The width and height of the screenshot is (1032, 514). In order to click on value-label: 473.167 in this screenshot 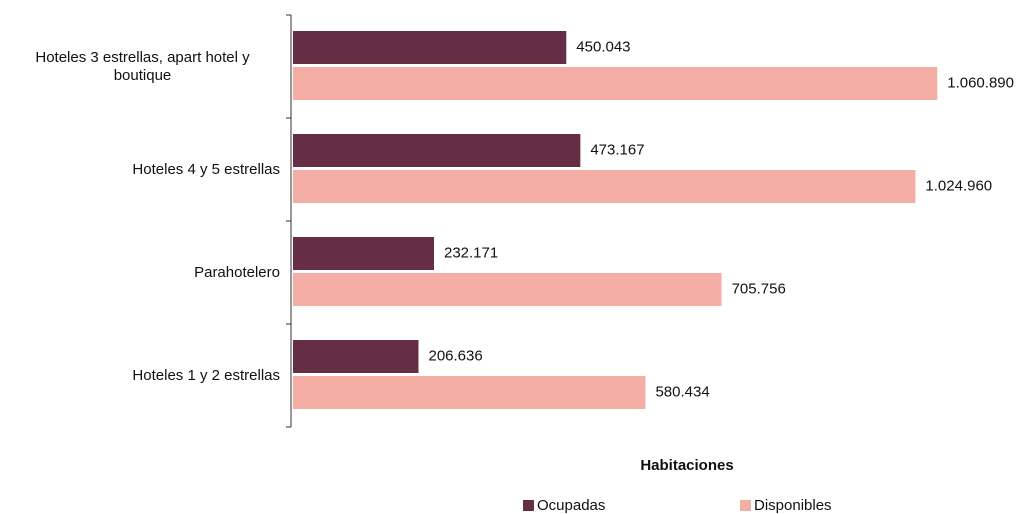, I will do `click(617, 149)`.